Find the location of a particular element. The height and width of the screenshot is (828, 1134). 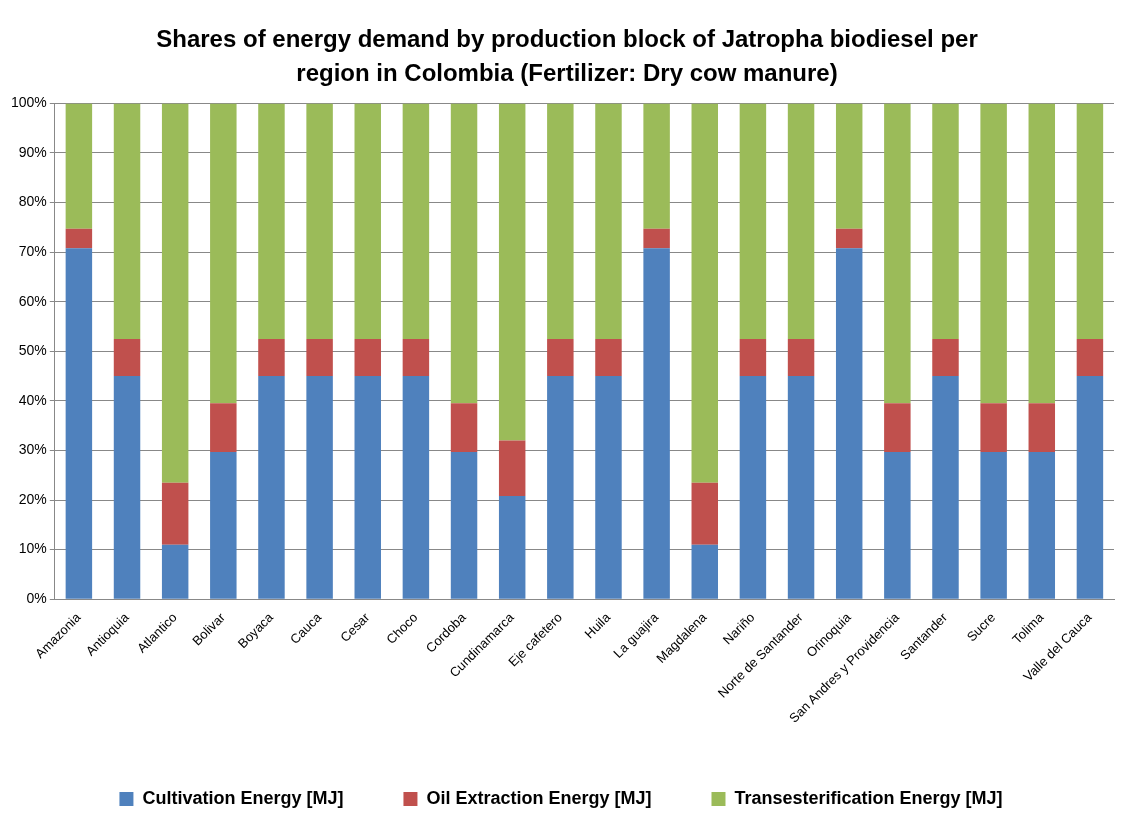

y-tick-label: 80% is located at coordinates (32, 201).